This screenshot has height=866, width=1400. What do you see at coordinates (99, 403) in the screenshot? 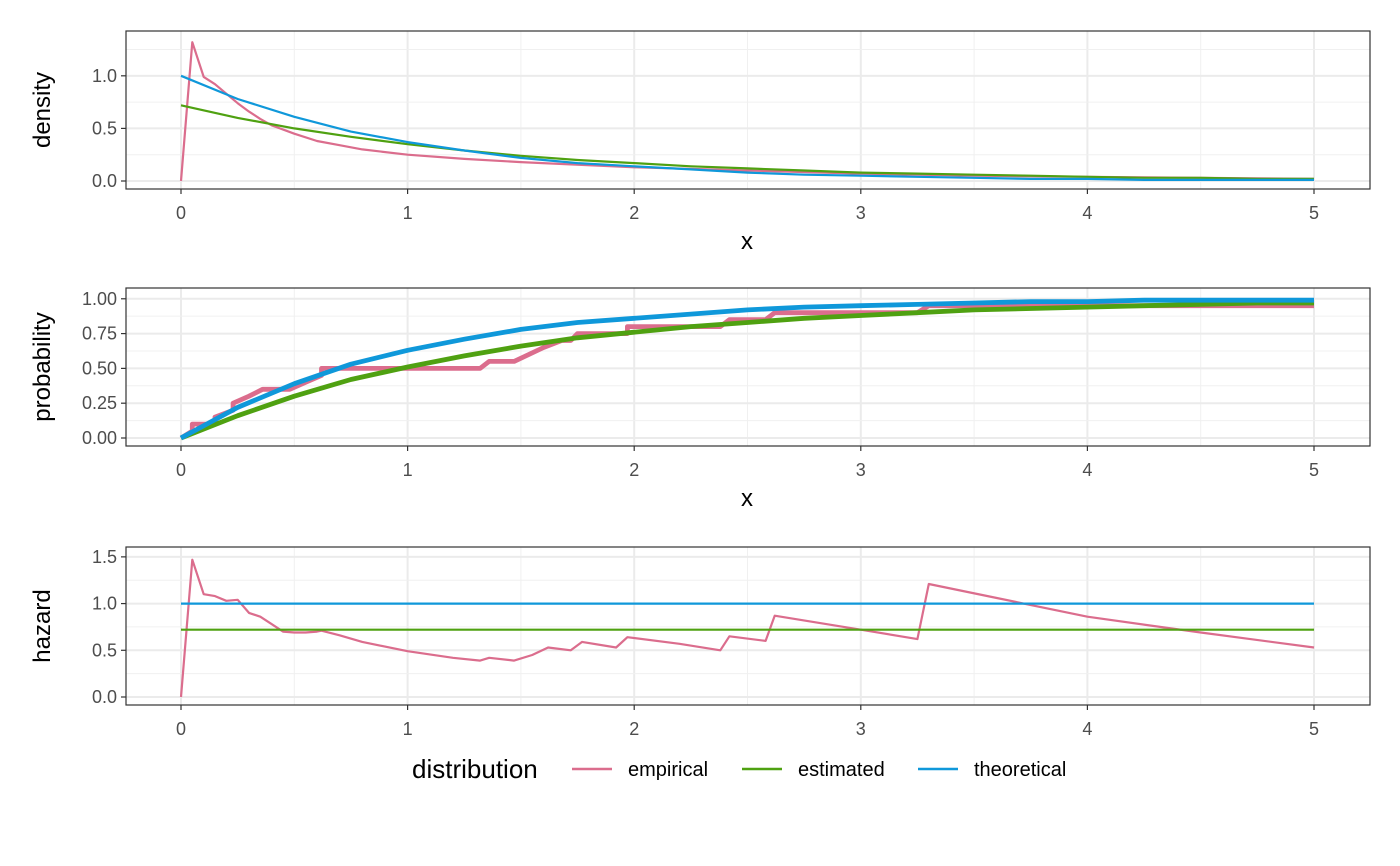
I see `y-tick-label: 0.25` at bounding box center [99, 403].